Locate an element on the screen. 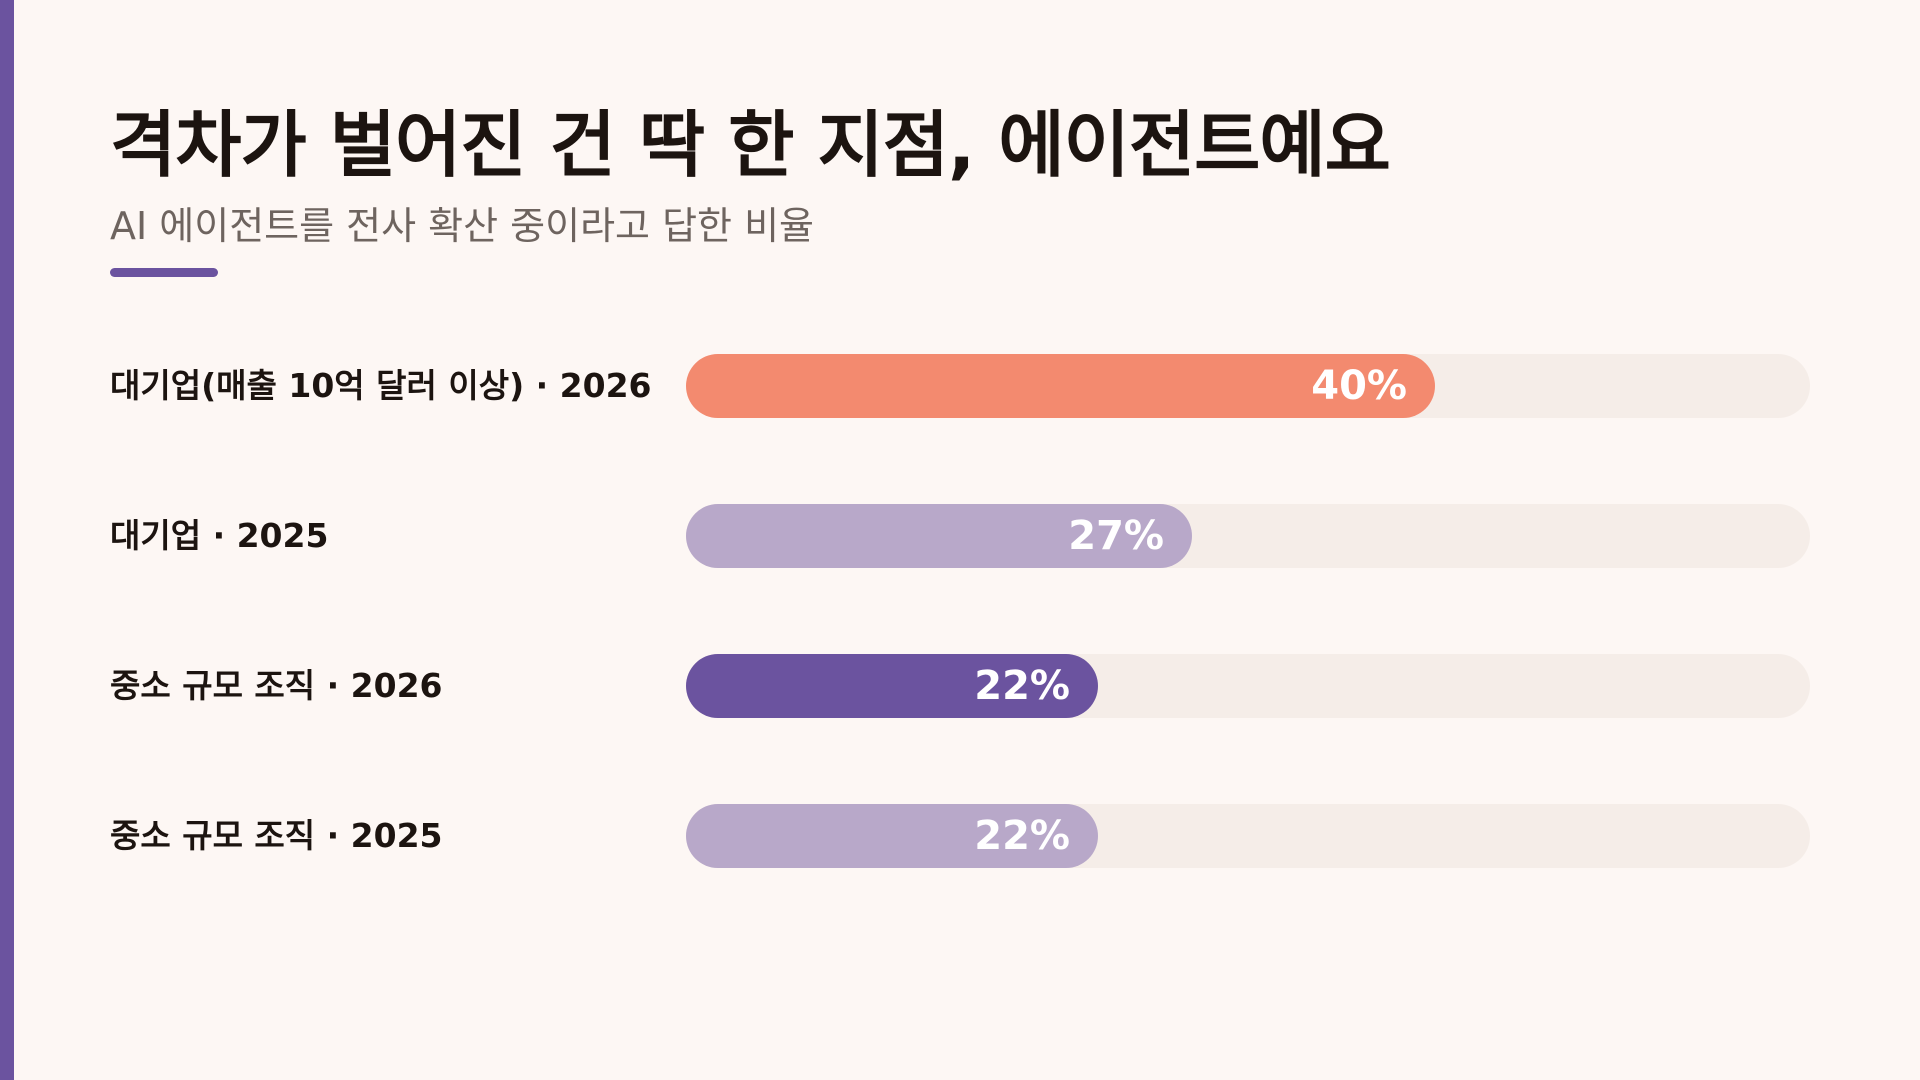 This screenshot has height=1080, width=1920. bar-value-label: 27% is located at coordinates (1116, 536).